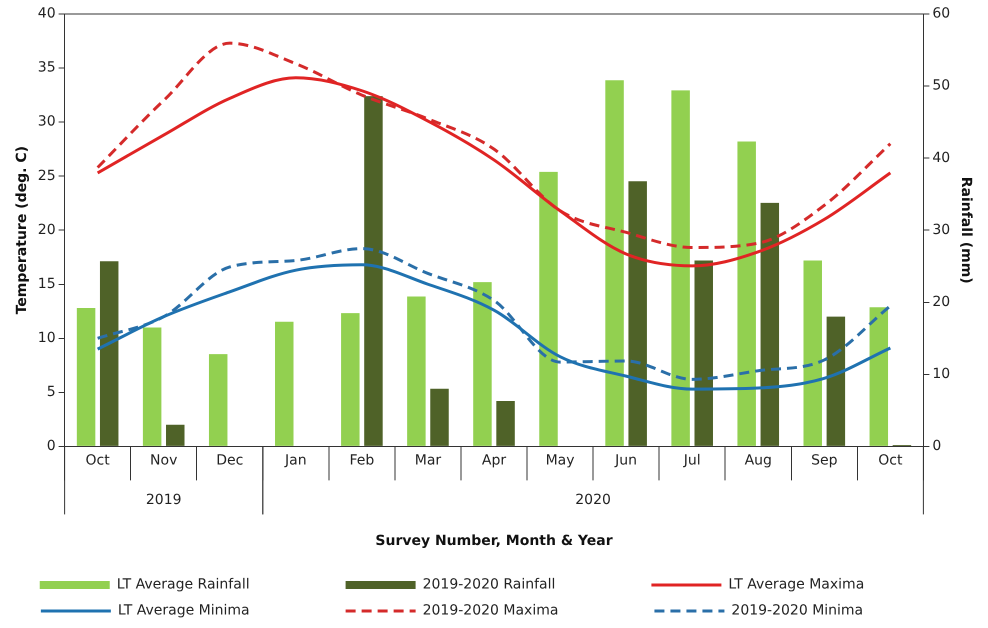 The image size is (988, 628). What do you see at coordinates (824, 460) in the screenshot?
I see `x-tick-label: Sep` at bounding box center [824, 460].